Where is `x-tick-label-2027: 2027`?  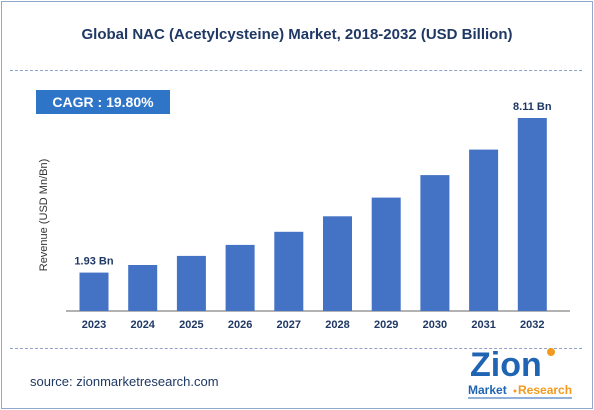
x-tick-label-2027: 2027 is located at coordinates (289, 325).